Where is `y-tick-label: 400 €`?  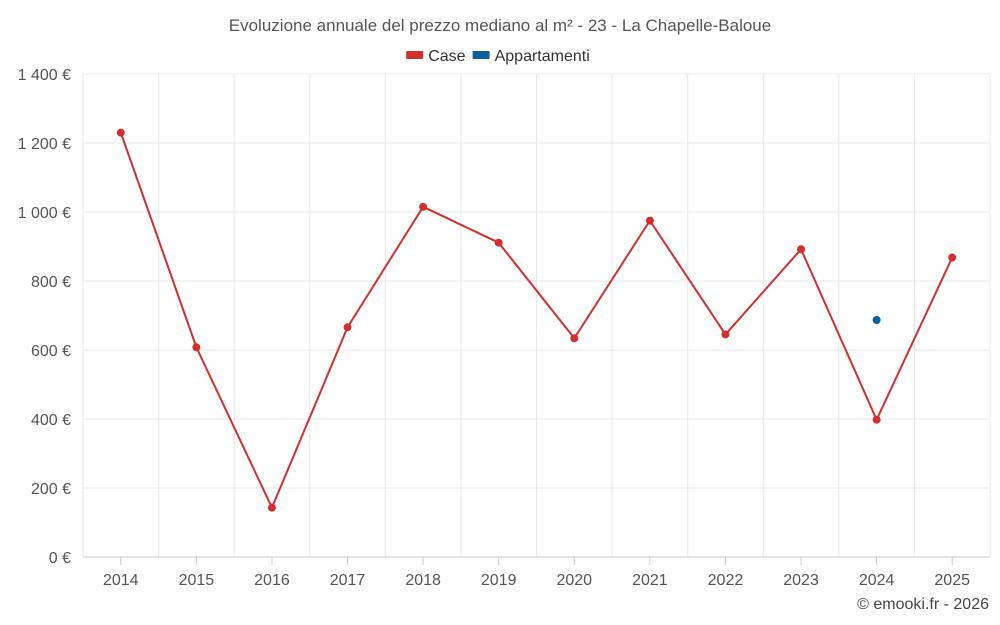 y-tick-label: 400 € is located at coordinates (51, 420).